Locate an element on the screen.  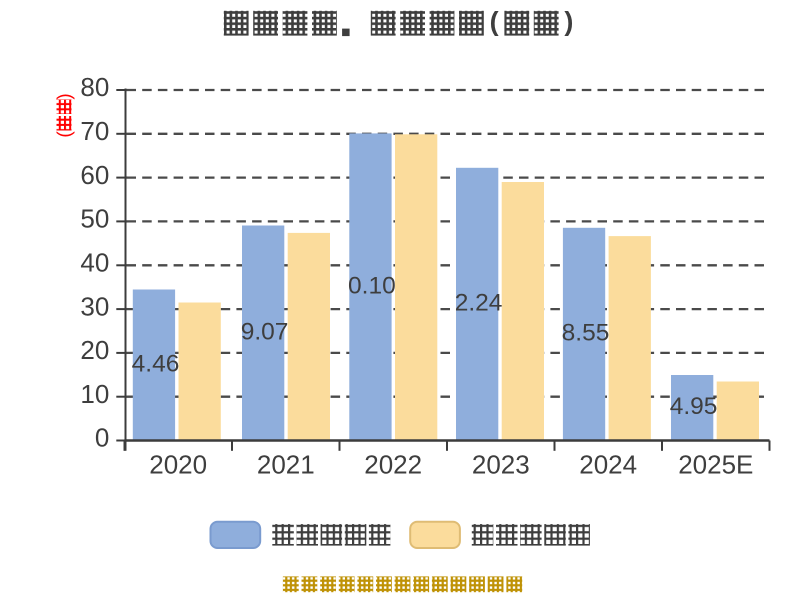
svg-text: 4.95 is located at coordinates (694, 406).